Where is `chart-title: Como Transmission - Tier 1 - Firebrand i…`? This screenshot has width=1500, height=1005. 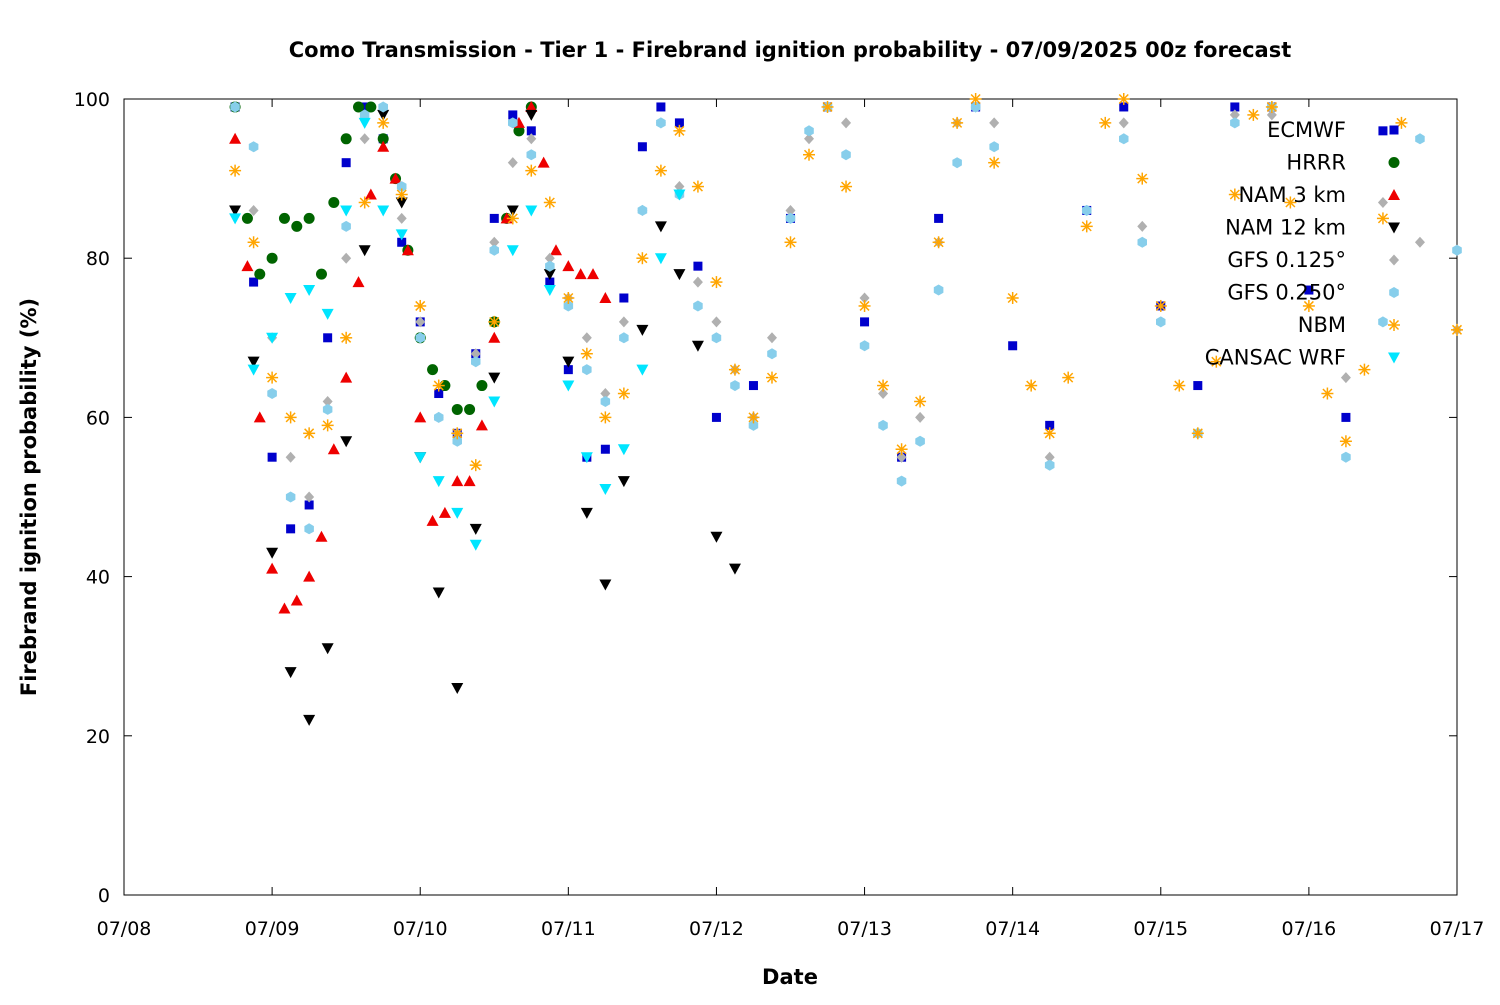
chart-title: Como Transmission - Tier 1 - Firebrand i… is located at coordinates (790, 50).